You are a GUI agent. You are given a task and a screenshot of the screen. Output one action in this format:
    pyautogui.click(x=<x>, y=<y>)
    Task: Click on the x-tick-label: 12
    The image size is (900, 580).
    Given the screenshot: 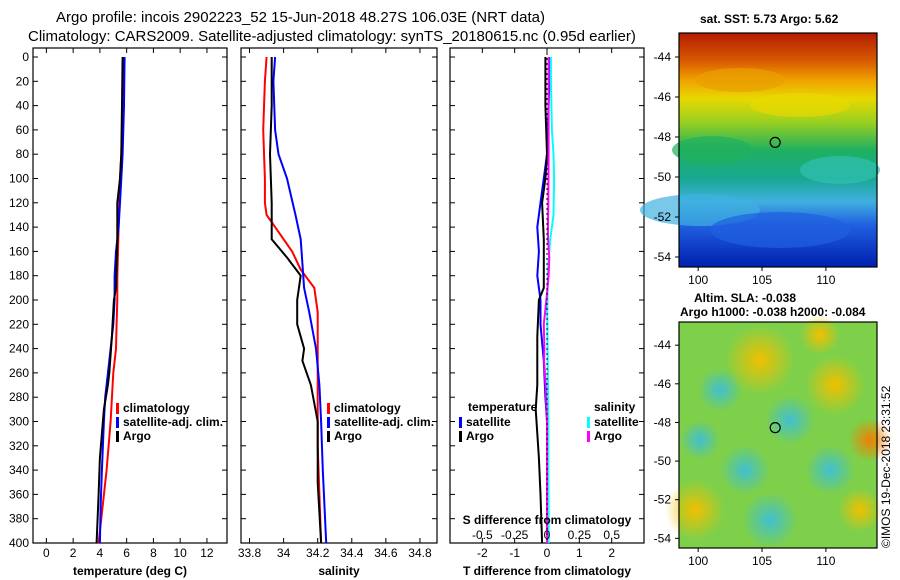 What is the action you would take?
    pyautogui.click(x=207, y=553)
    